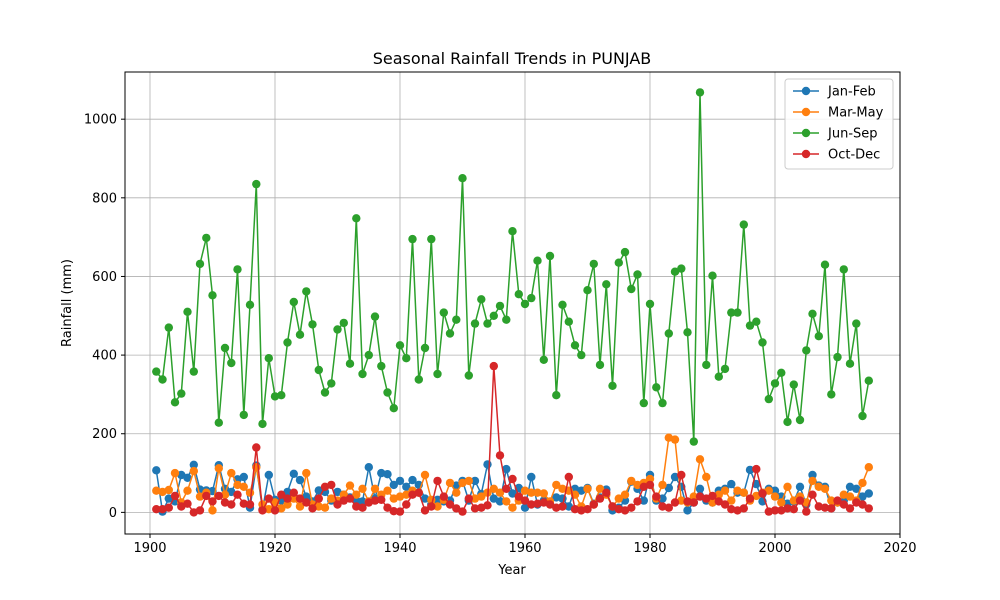 The height and width of the screenshot is (600, 1000). I want to click on legend-label-jan-feb: Jan-Feb, so click(851, 92).